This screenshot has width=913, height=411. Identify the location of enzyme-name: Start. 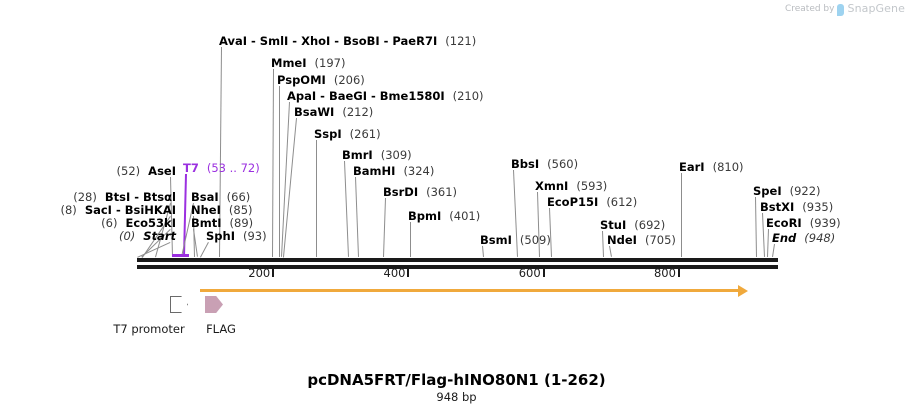
(159, 236).